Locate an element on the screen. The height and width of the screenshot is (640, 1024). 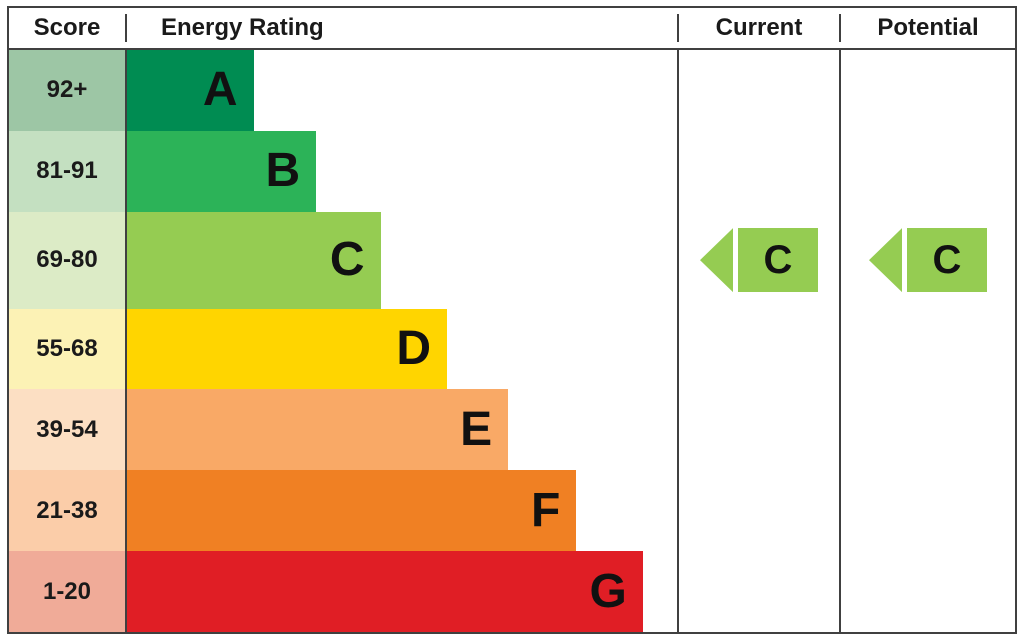
score-label: 69-80 is located at coordinates (67, 260).